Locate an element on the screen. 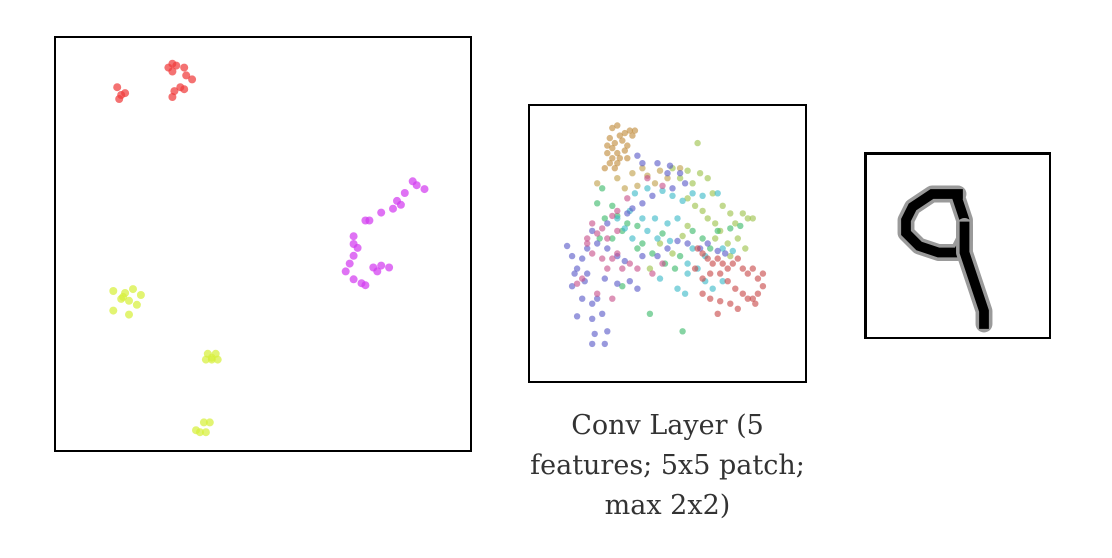 Image resolution: width=1112 pixels, height=558 pixels. digit-image is located at coordinates (945, 259).